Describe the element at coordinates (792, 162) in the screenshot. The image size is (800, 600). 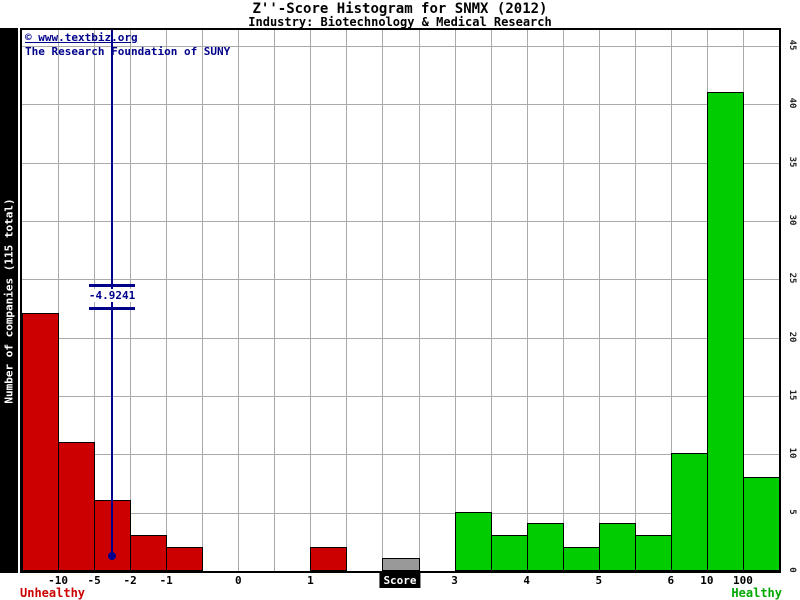
I see `y-tick-label: 35` at that location.